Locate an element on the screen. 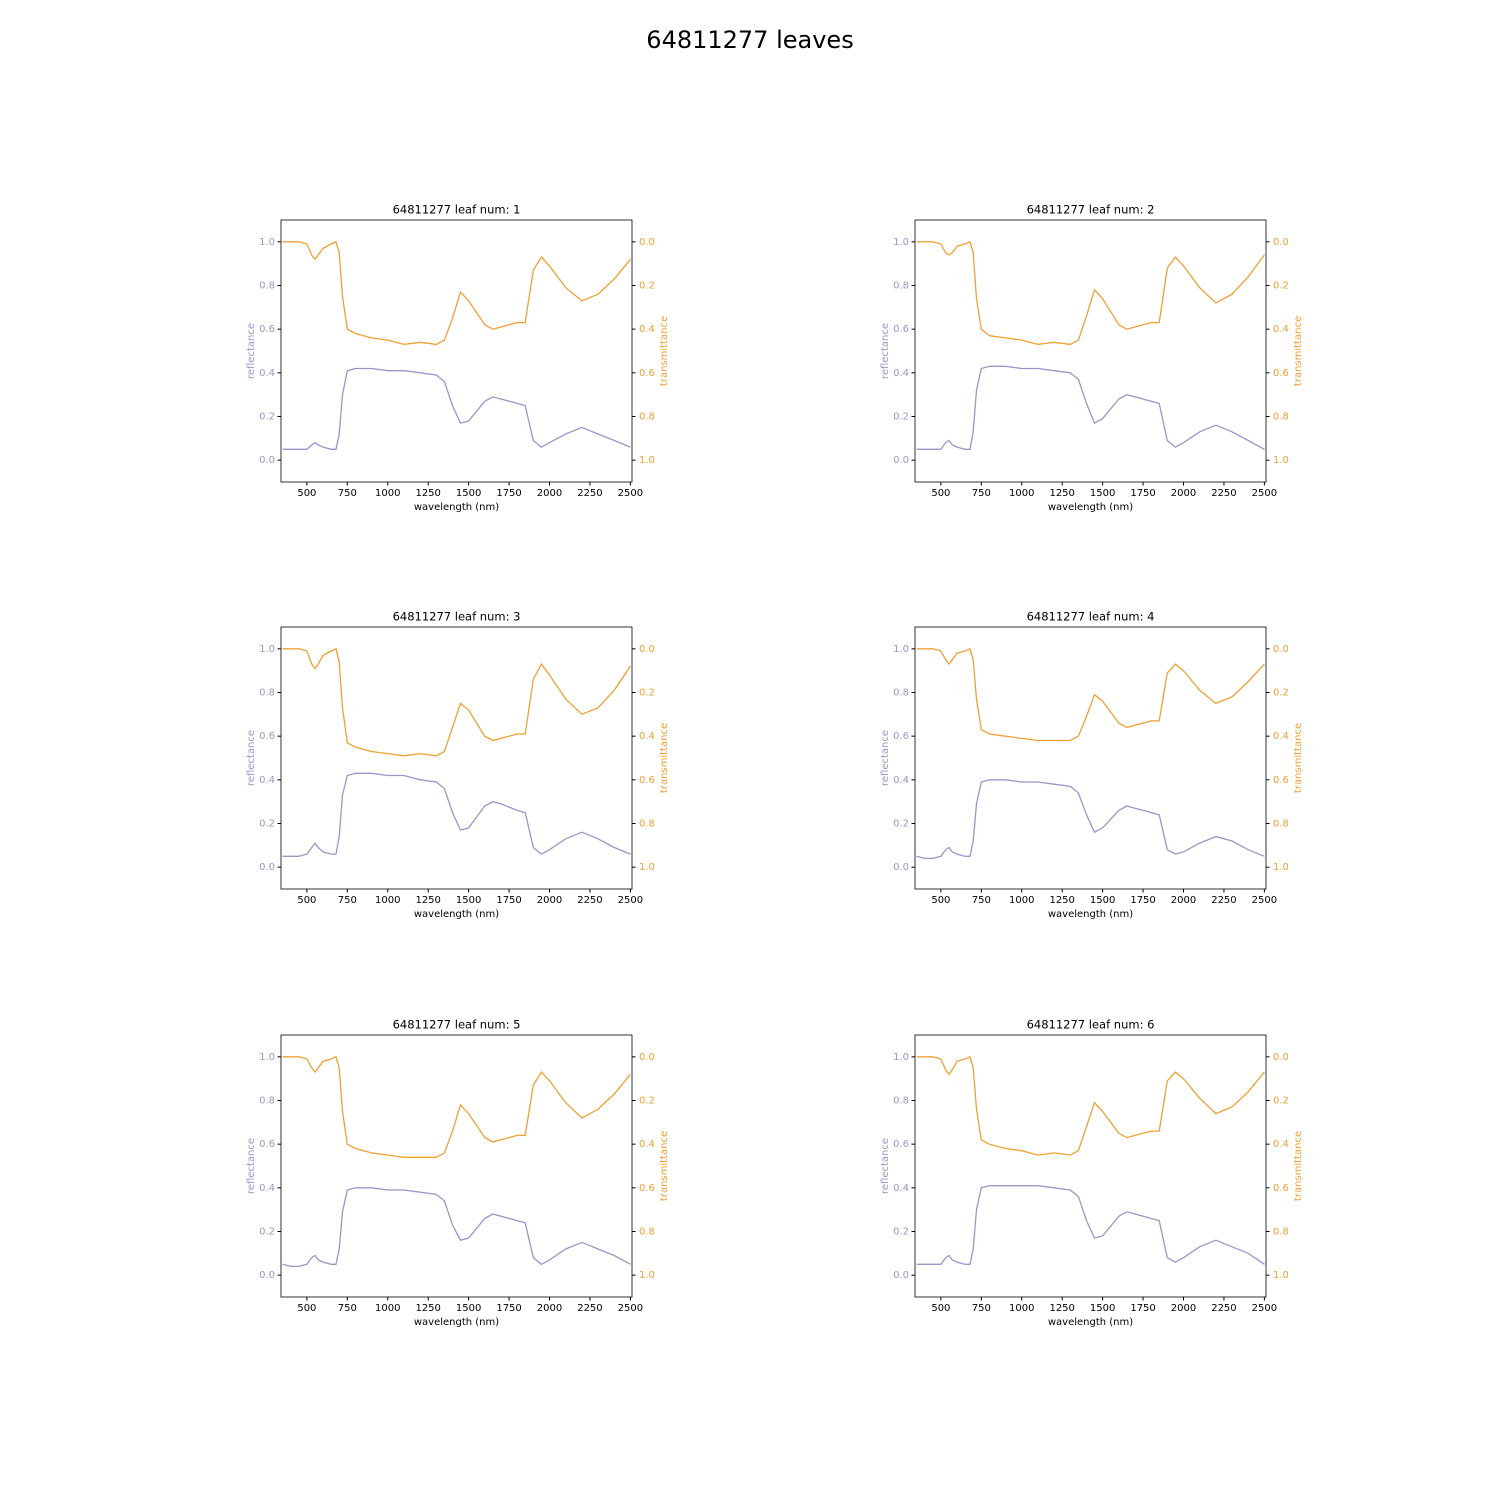 The image size is (1500, 1500). subplot-title: 64811277 leaf num: 5 is located at coordinates (457, 1025).